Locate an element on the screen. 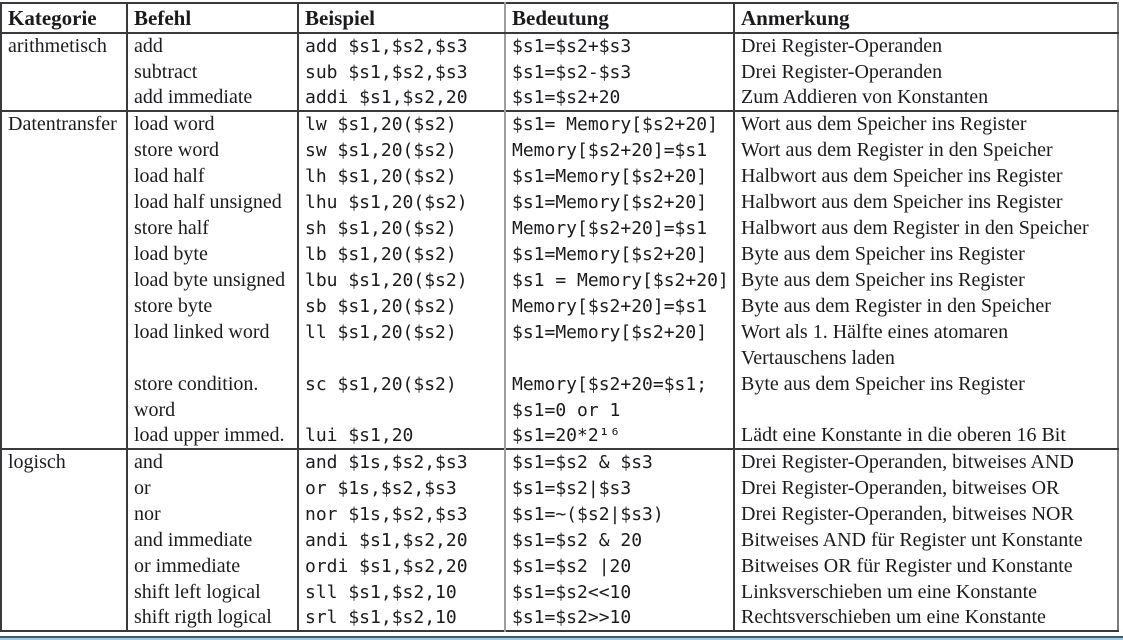 This screenshot has height=640, width=1123. cell-anmerkung: Rechtsverschieben um eine Konstante is located at coordinates (893, 617).